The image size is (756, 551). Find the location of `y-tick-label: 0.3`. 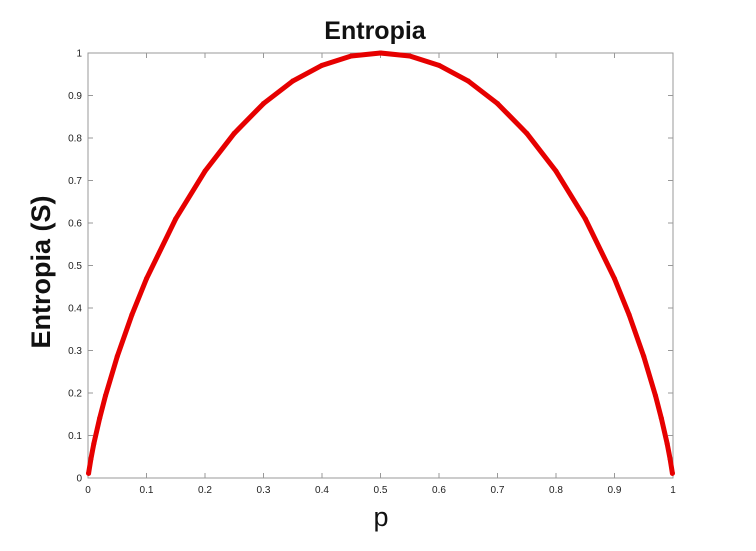

y-tick-label: 0.3 is located at coordinates (75, 351).